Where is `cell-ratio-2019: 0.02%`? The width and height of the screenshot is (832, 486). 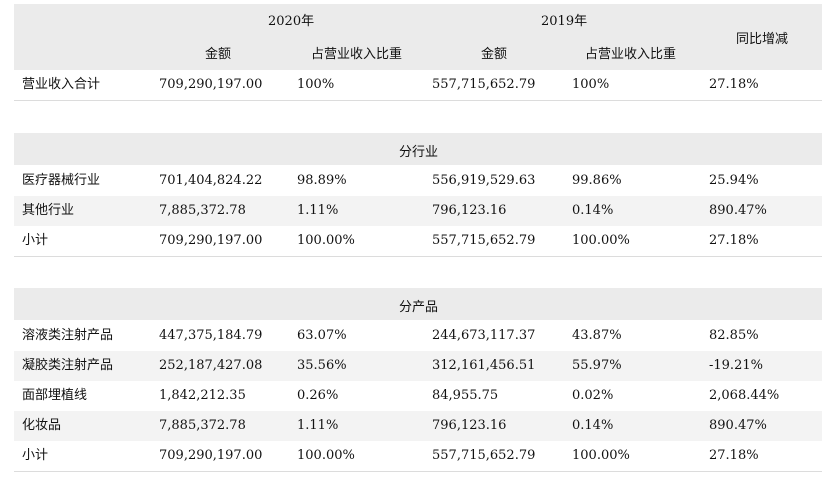
cell-ratio-2019: 0.02% is located at coordinates (593, 395).